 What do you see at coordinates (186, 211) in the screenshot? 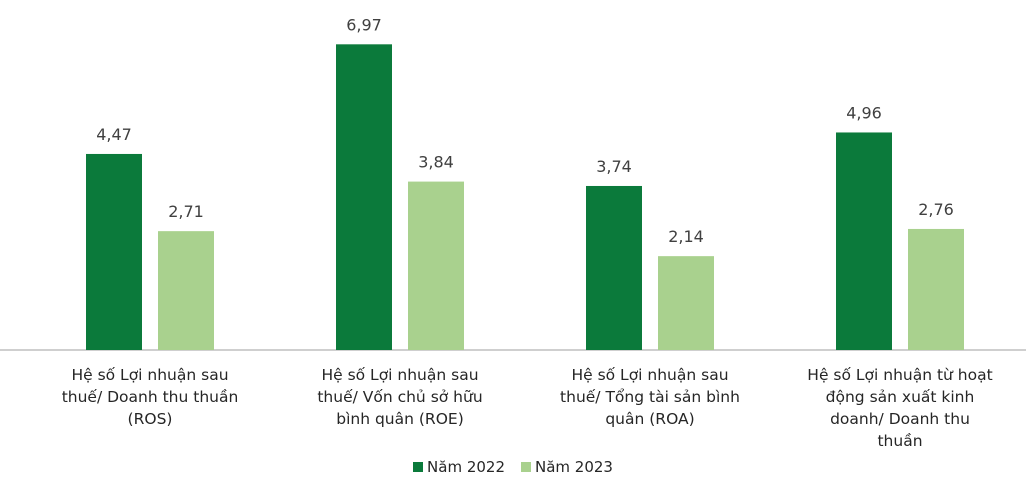
I see `data-label: 2,71` at bounding box center [186, 211].